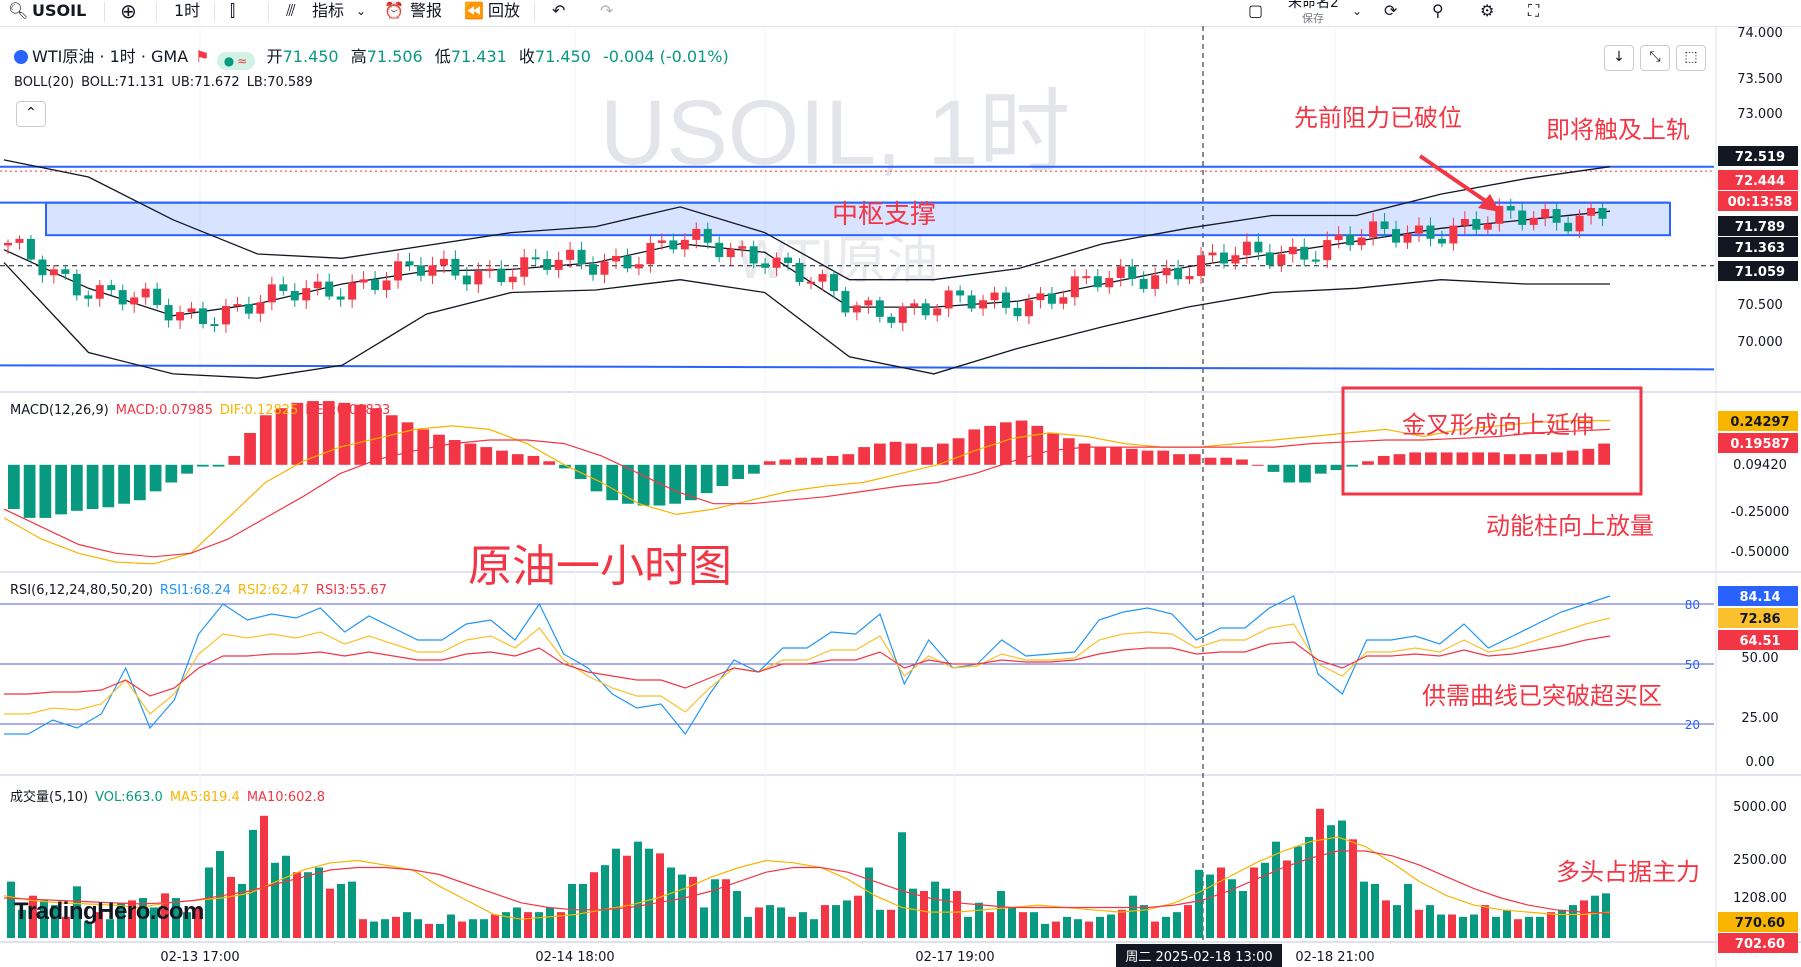 The height and width of the screenshot is (967, 1801). What do you see at coordinates (1256, 10) in the screenshot?
I see `layout-icon: ▢` at bounding box center [1256, 10].